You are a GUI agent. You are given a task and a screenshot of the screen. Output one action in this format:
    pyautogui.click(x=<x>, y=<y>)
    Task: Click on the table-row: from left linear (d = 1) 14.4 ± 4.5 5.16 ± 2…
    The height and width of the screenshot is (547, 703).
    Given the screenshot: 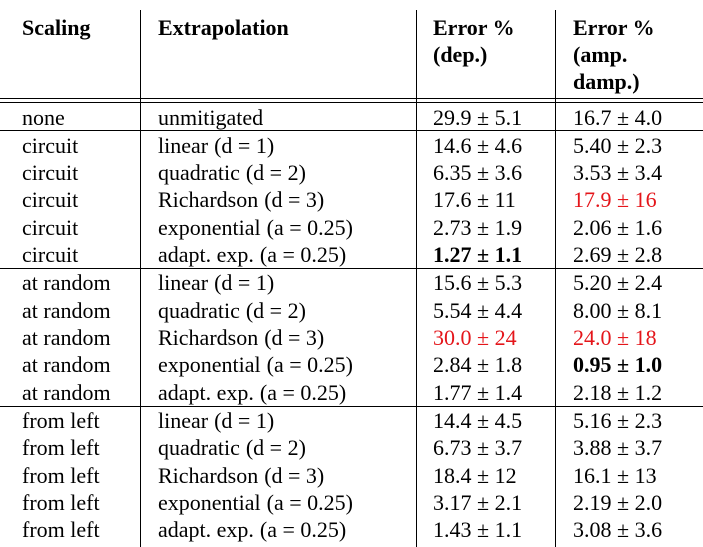 What is the action you would take?
    pyautogui.click(x=351, y=420)
    